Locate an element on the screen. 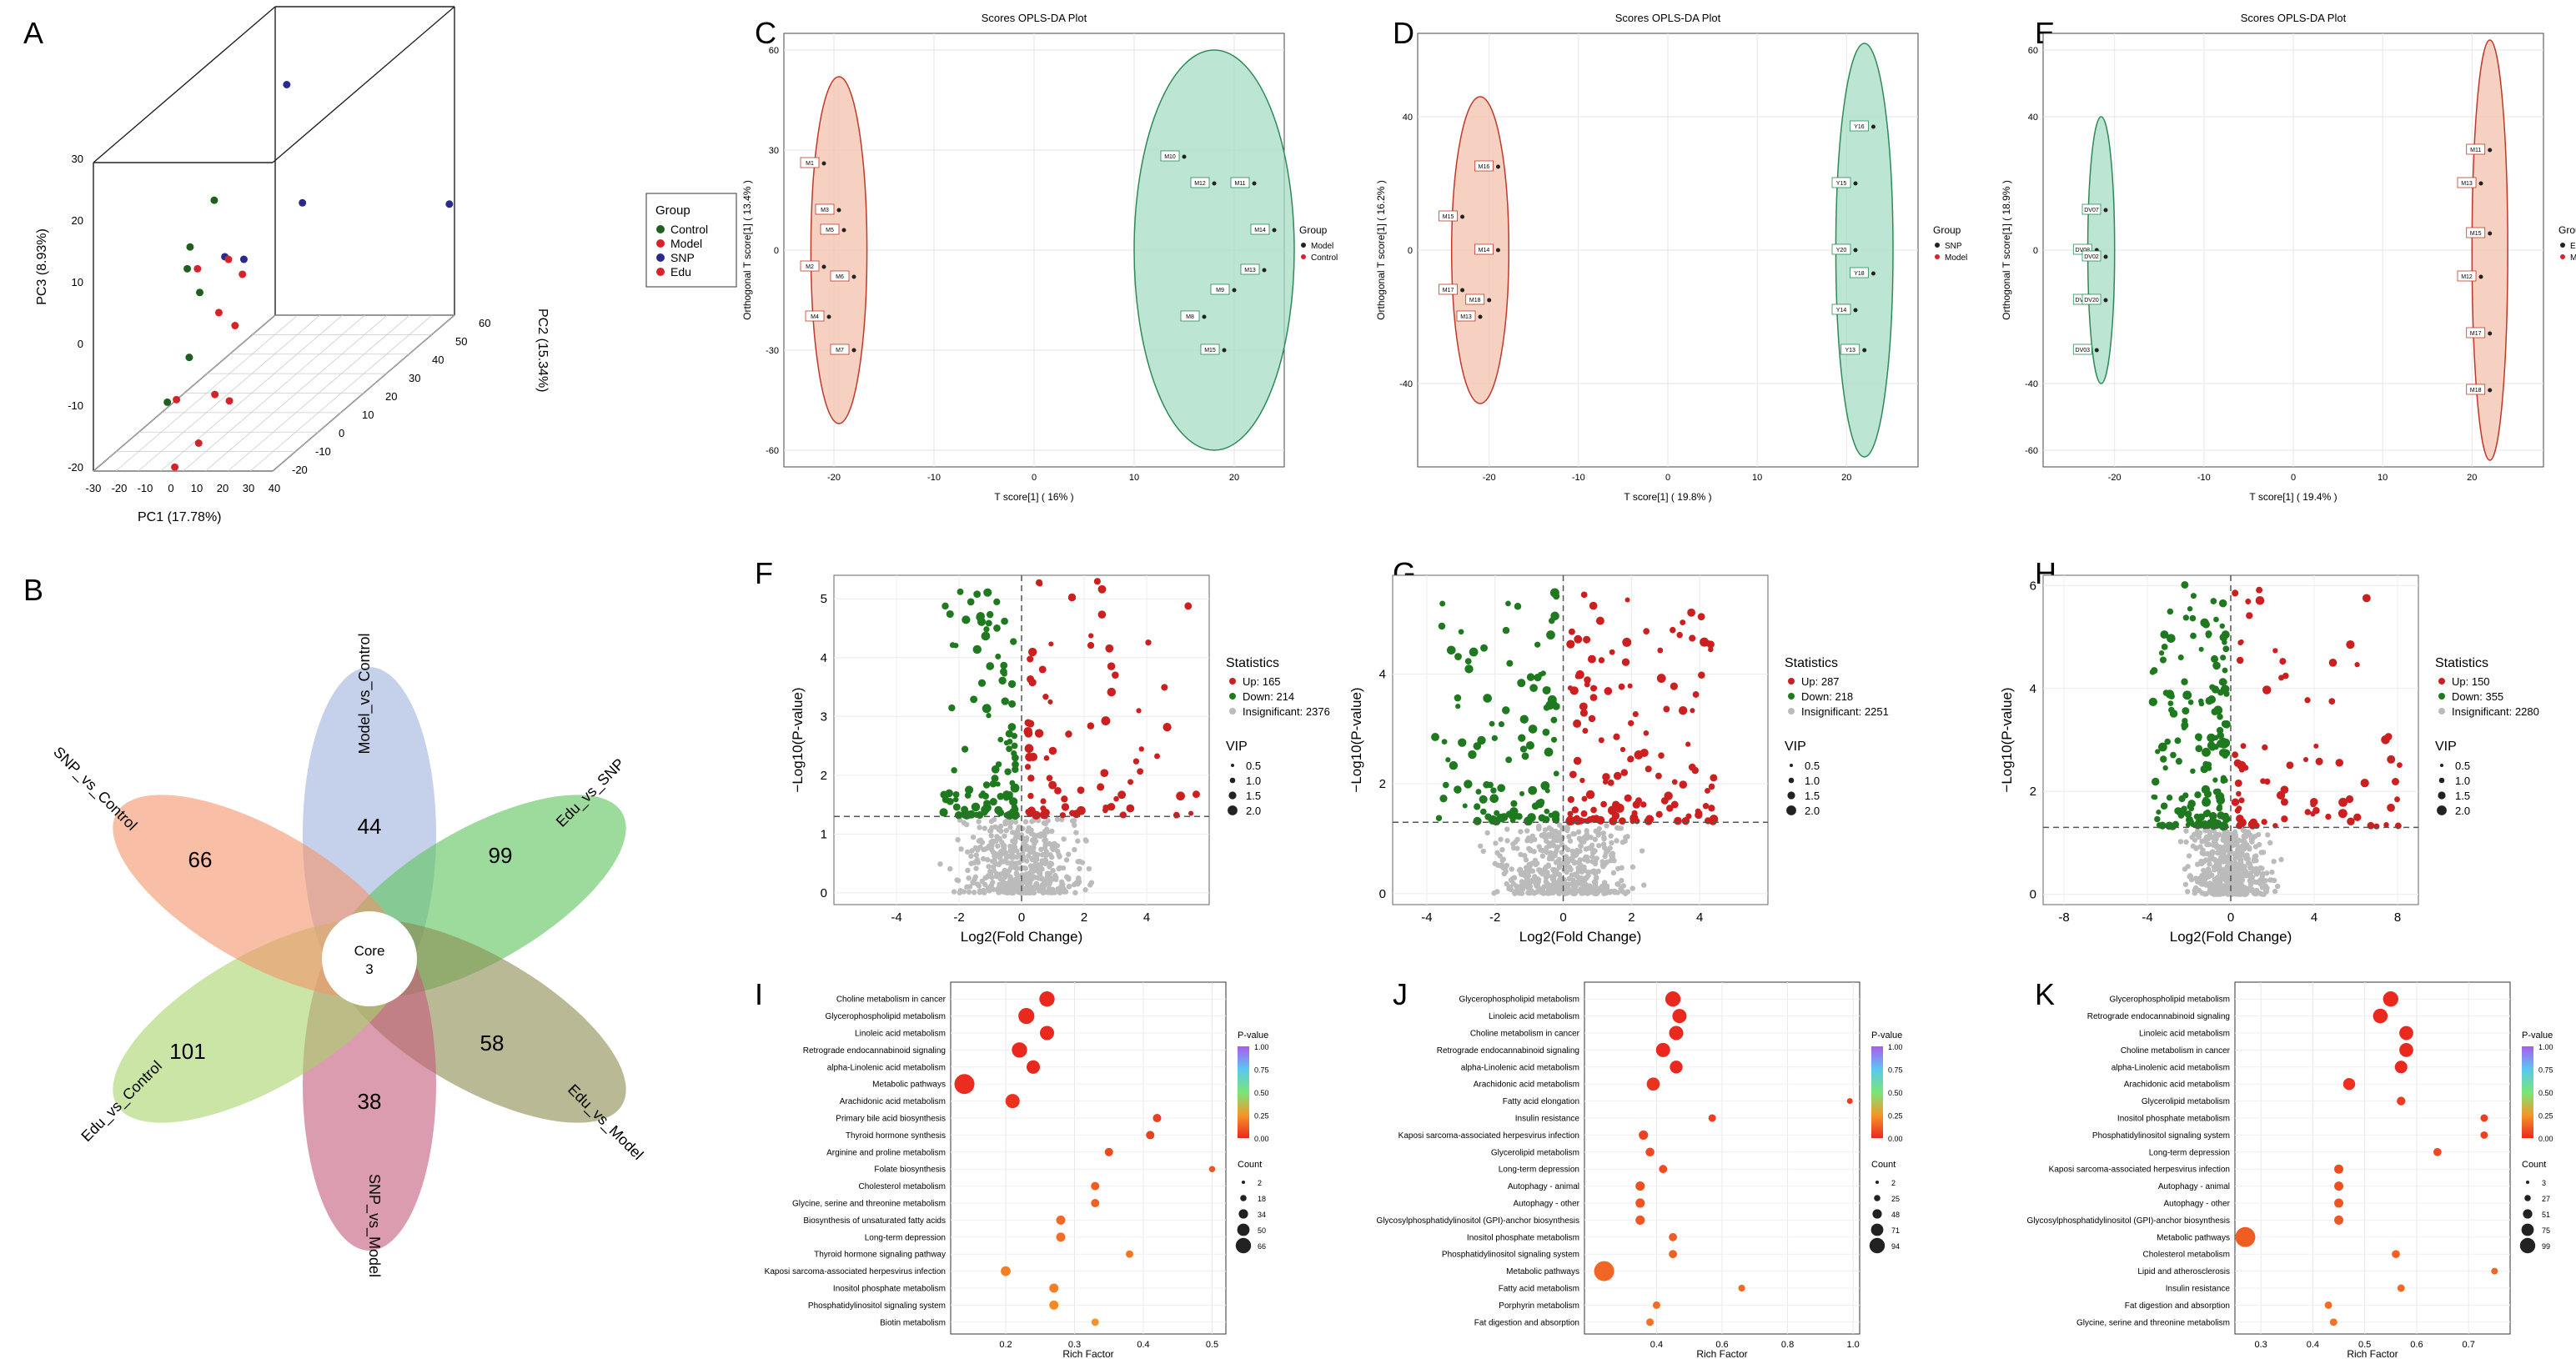 The height and width of the screenshot is (1359, 2576). x-tick-label: 0 is located at coordinates (1034, 478).